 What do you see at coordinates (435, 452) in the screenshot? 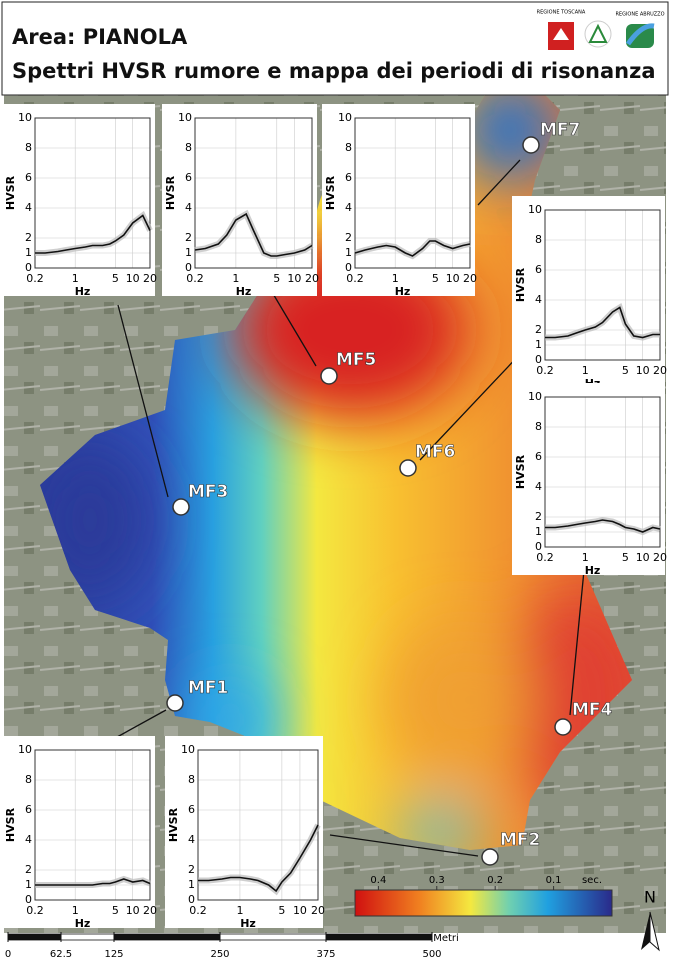
I see `station-label: MF6` at bounding box center [435, 452].